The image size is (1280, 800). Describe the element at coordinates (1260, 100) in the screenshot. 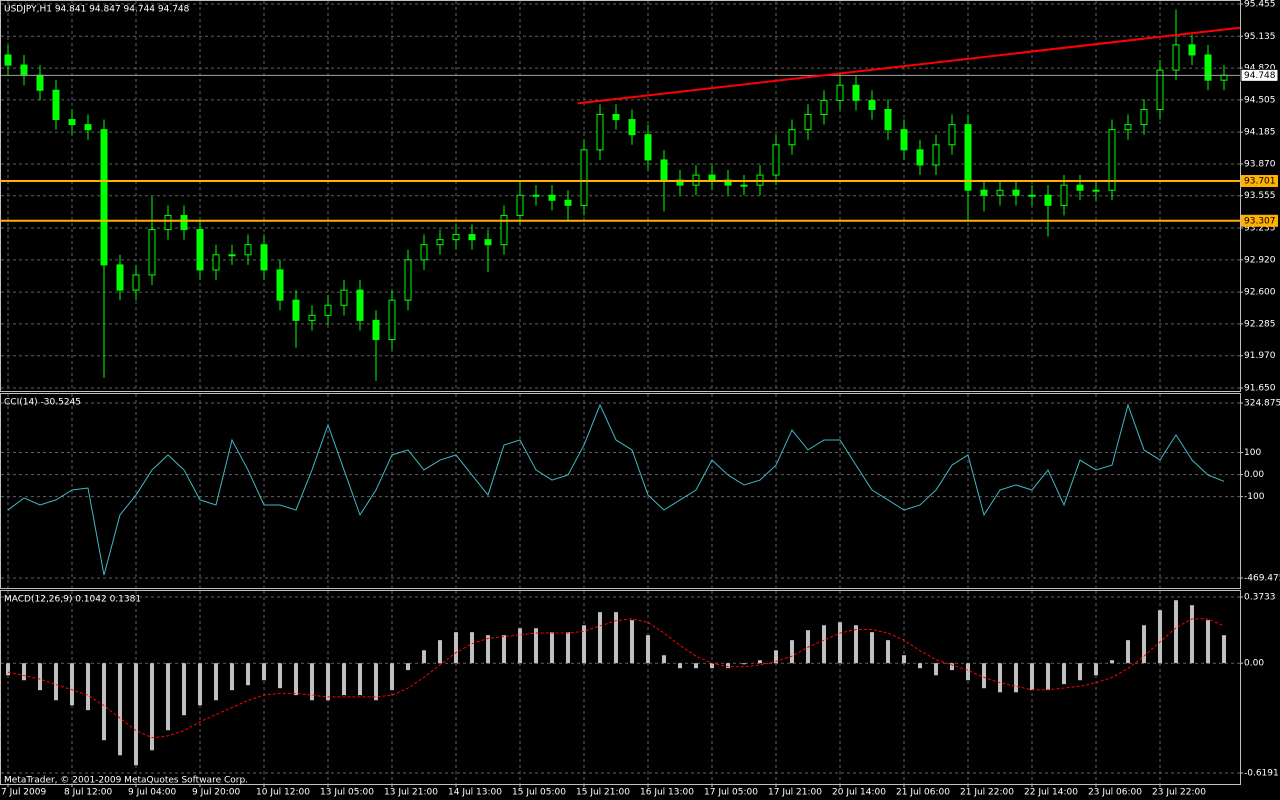

I see `y-tick-label: 94.505` at that location.